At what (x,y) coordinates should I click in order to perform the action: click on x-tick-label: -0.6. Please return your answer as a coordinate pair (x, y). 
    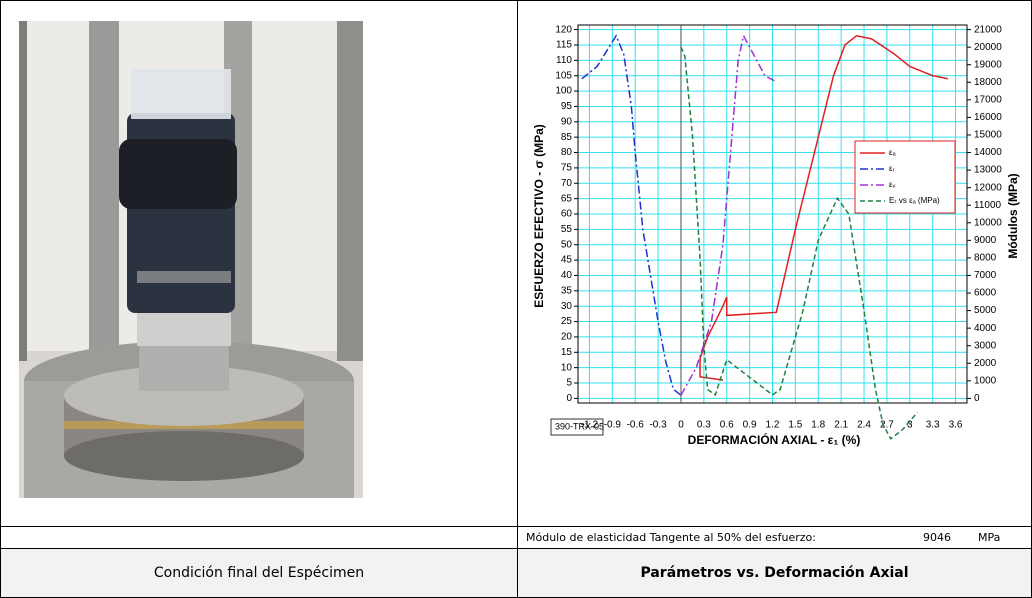
    Looking at the image, I should click on (636, 425).